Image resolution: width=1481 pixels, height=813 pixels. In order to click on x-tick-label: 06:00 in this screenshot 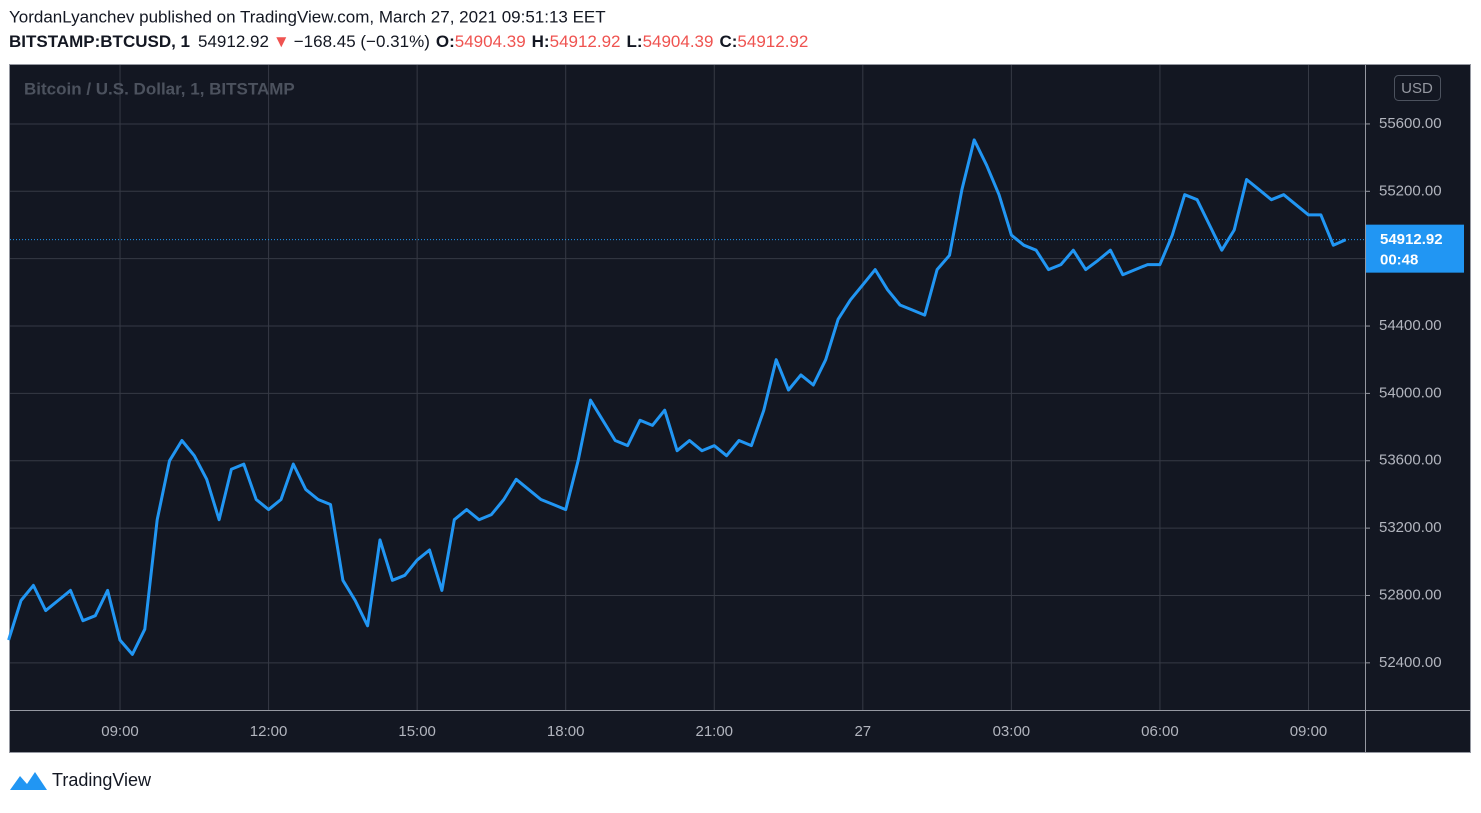, I will do `click(1160, 731)`.